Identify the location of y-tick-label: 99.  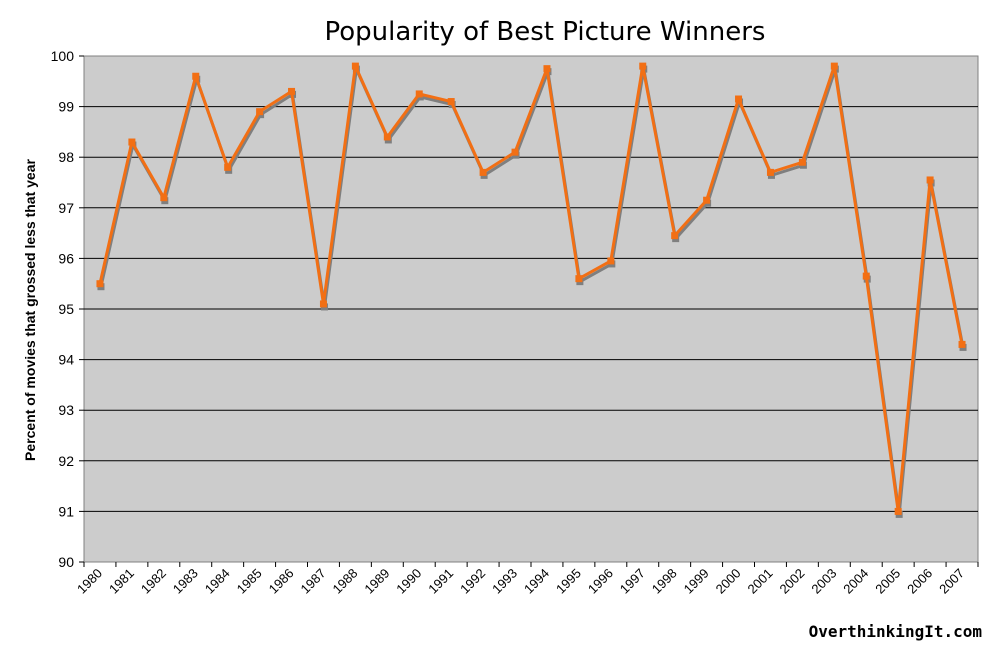
(66, 107).